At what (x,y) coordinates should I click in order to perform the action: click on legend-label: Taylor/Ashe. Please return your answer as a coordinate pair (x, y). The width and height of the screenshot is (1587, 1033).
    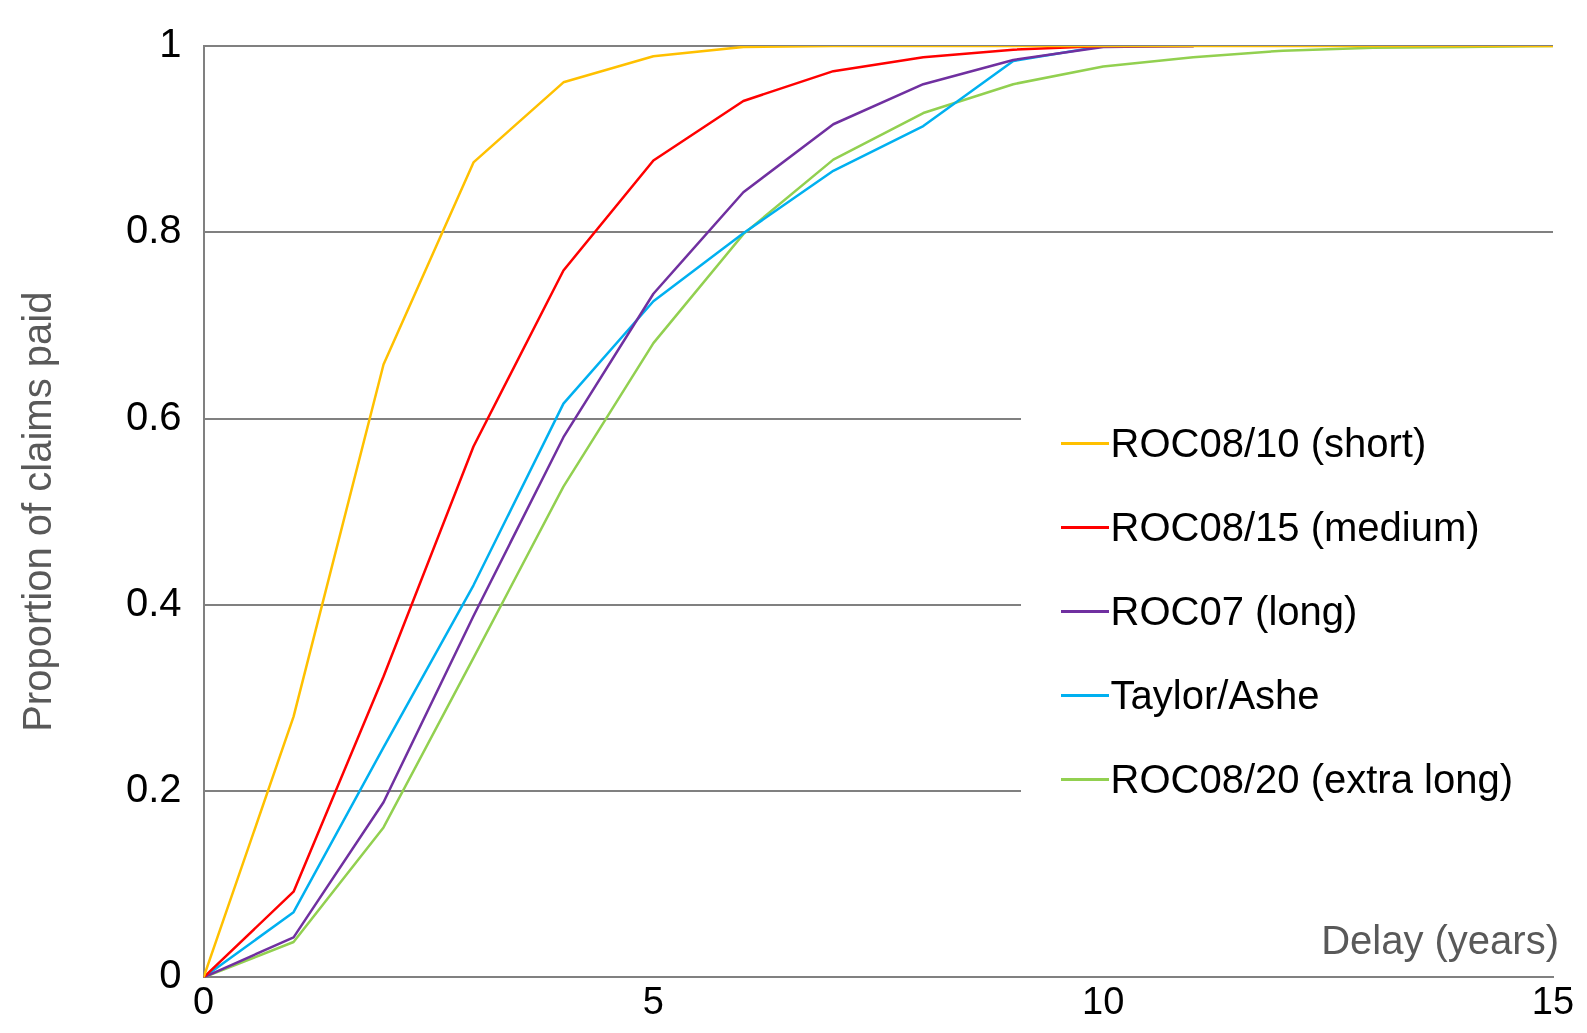
    Looking at the image, I should click on (1215, 696).